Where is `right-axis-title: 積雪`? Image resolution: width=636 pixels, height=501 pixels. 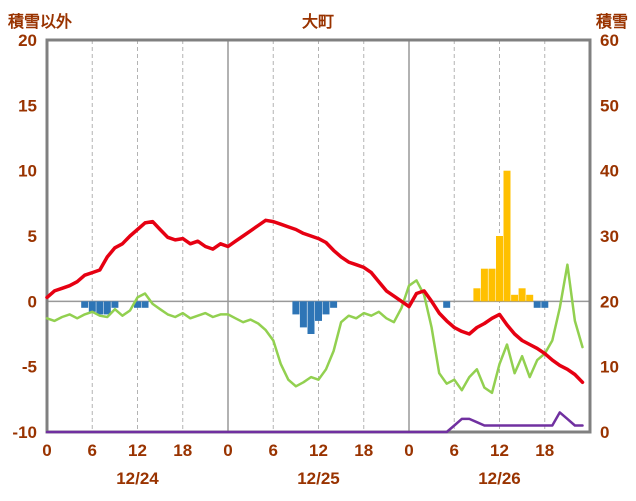
right-axis-title: 積雪 is located at coordinates (611, 22).